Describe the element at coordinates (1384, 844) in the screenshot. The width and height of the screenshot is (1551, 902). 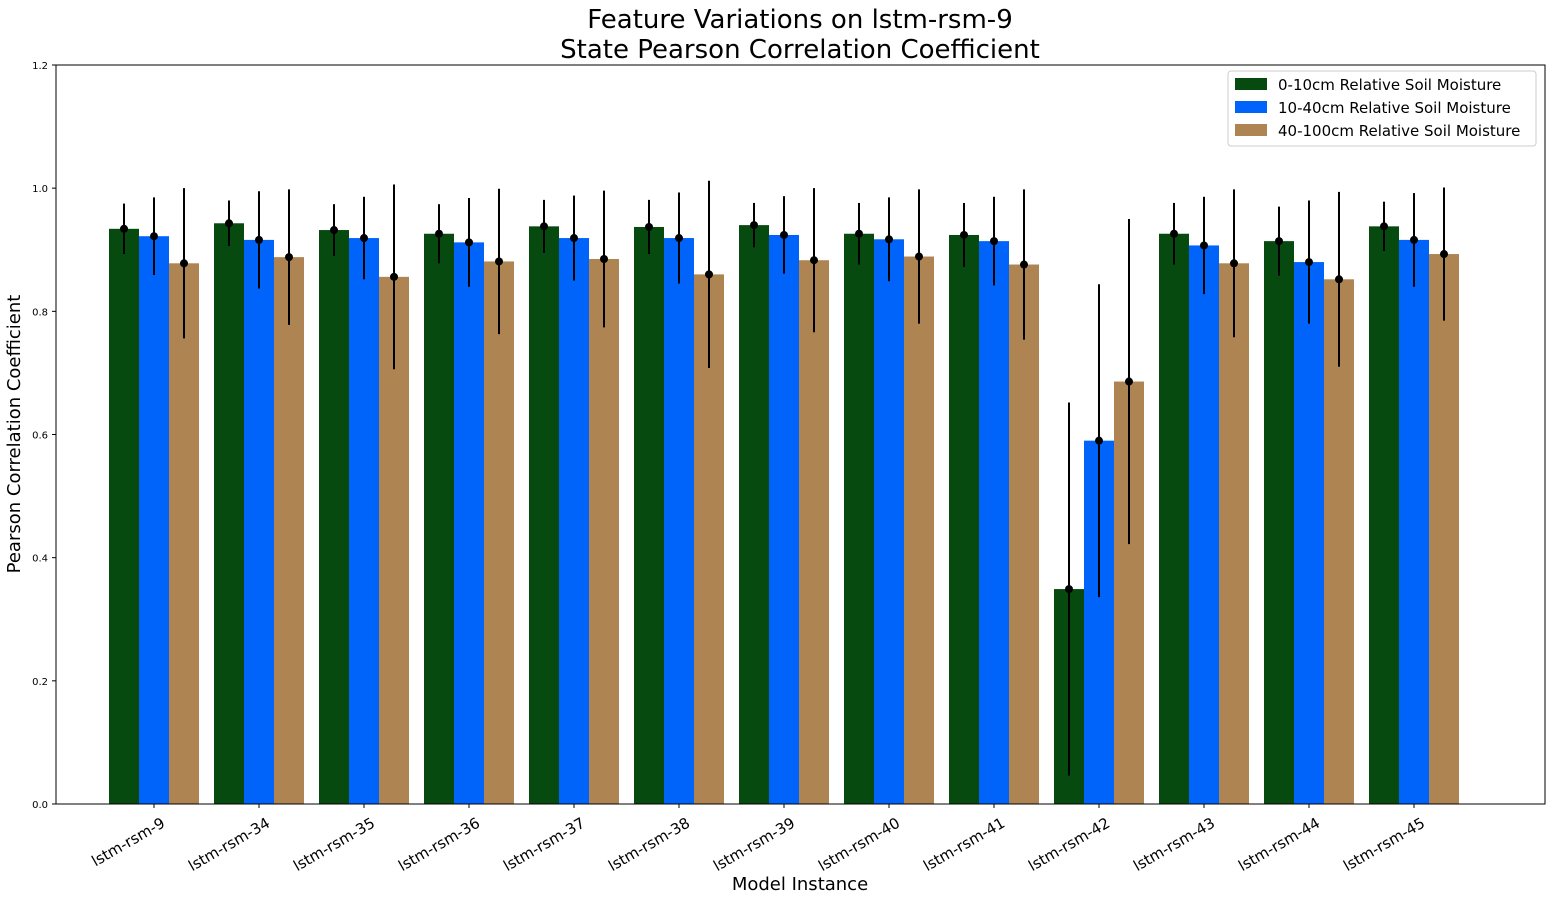
I see `x-tick-label: lstm-rsm-45` at that location.